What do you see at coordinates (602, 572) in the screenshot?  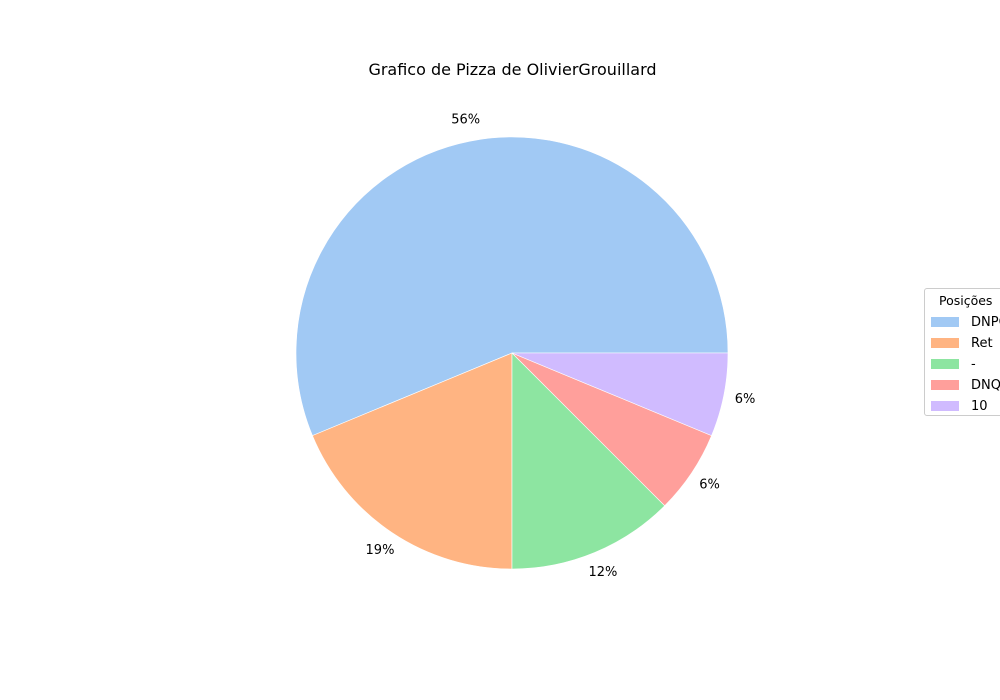 I see `pct-label-2: 12%` at bounding box center [602, 572].